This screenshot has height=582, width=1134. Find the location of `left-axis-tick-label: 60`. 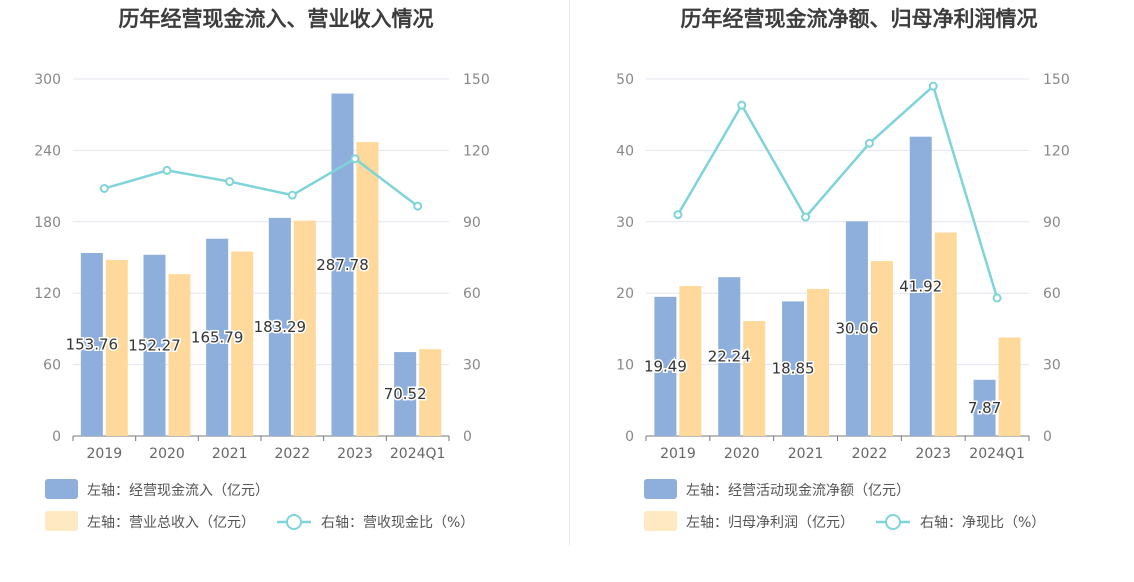

left-axis-tick-label: 60 is located at coordinates (52, 366).